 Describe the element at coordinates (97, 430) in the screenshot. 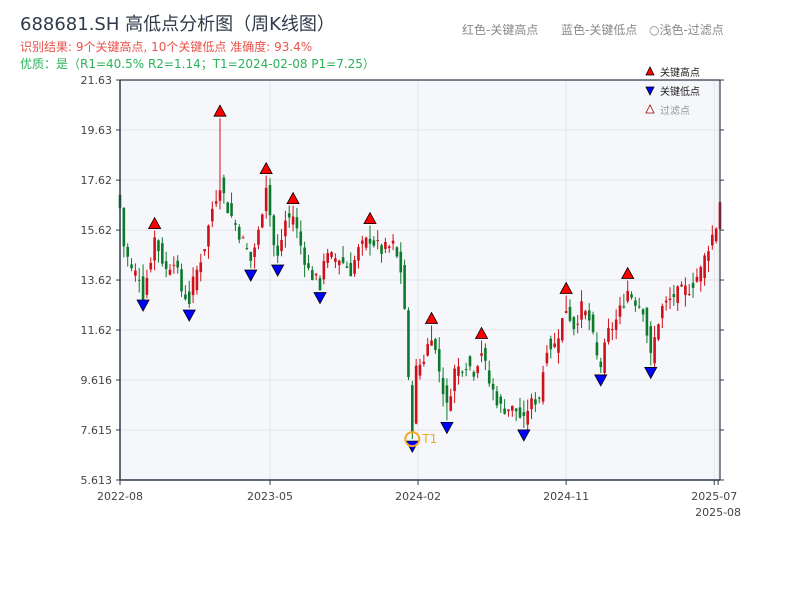

I see `y-tick-label: 7.615` at that location.